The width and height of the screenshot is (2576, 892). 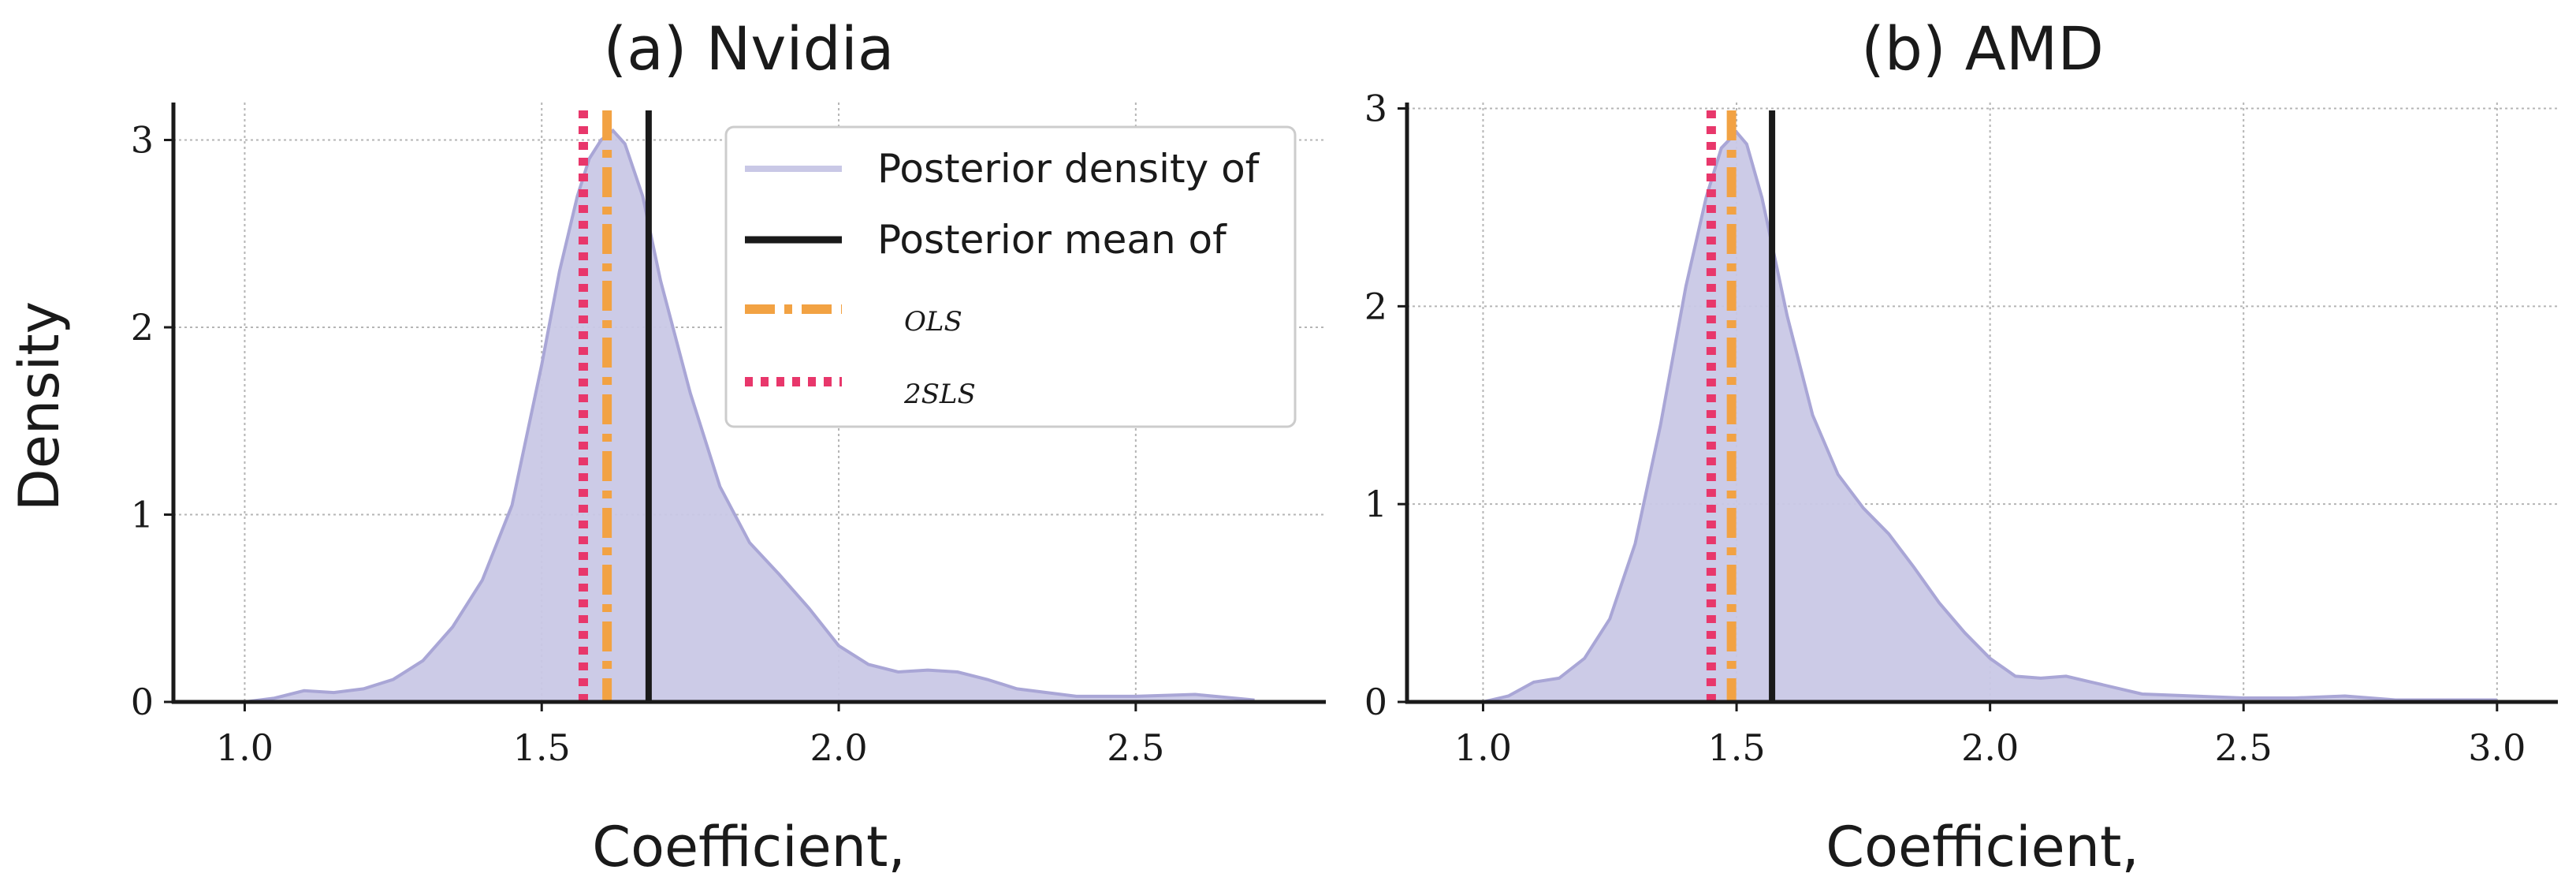 I want to click on x-tick-label: 3.0, so click(x=2497, y=747).